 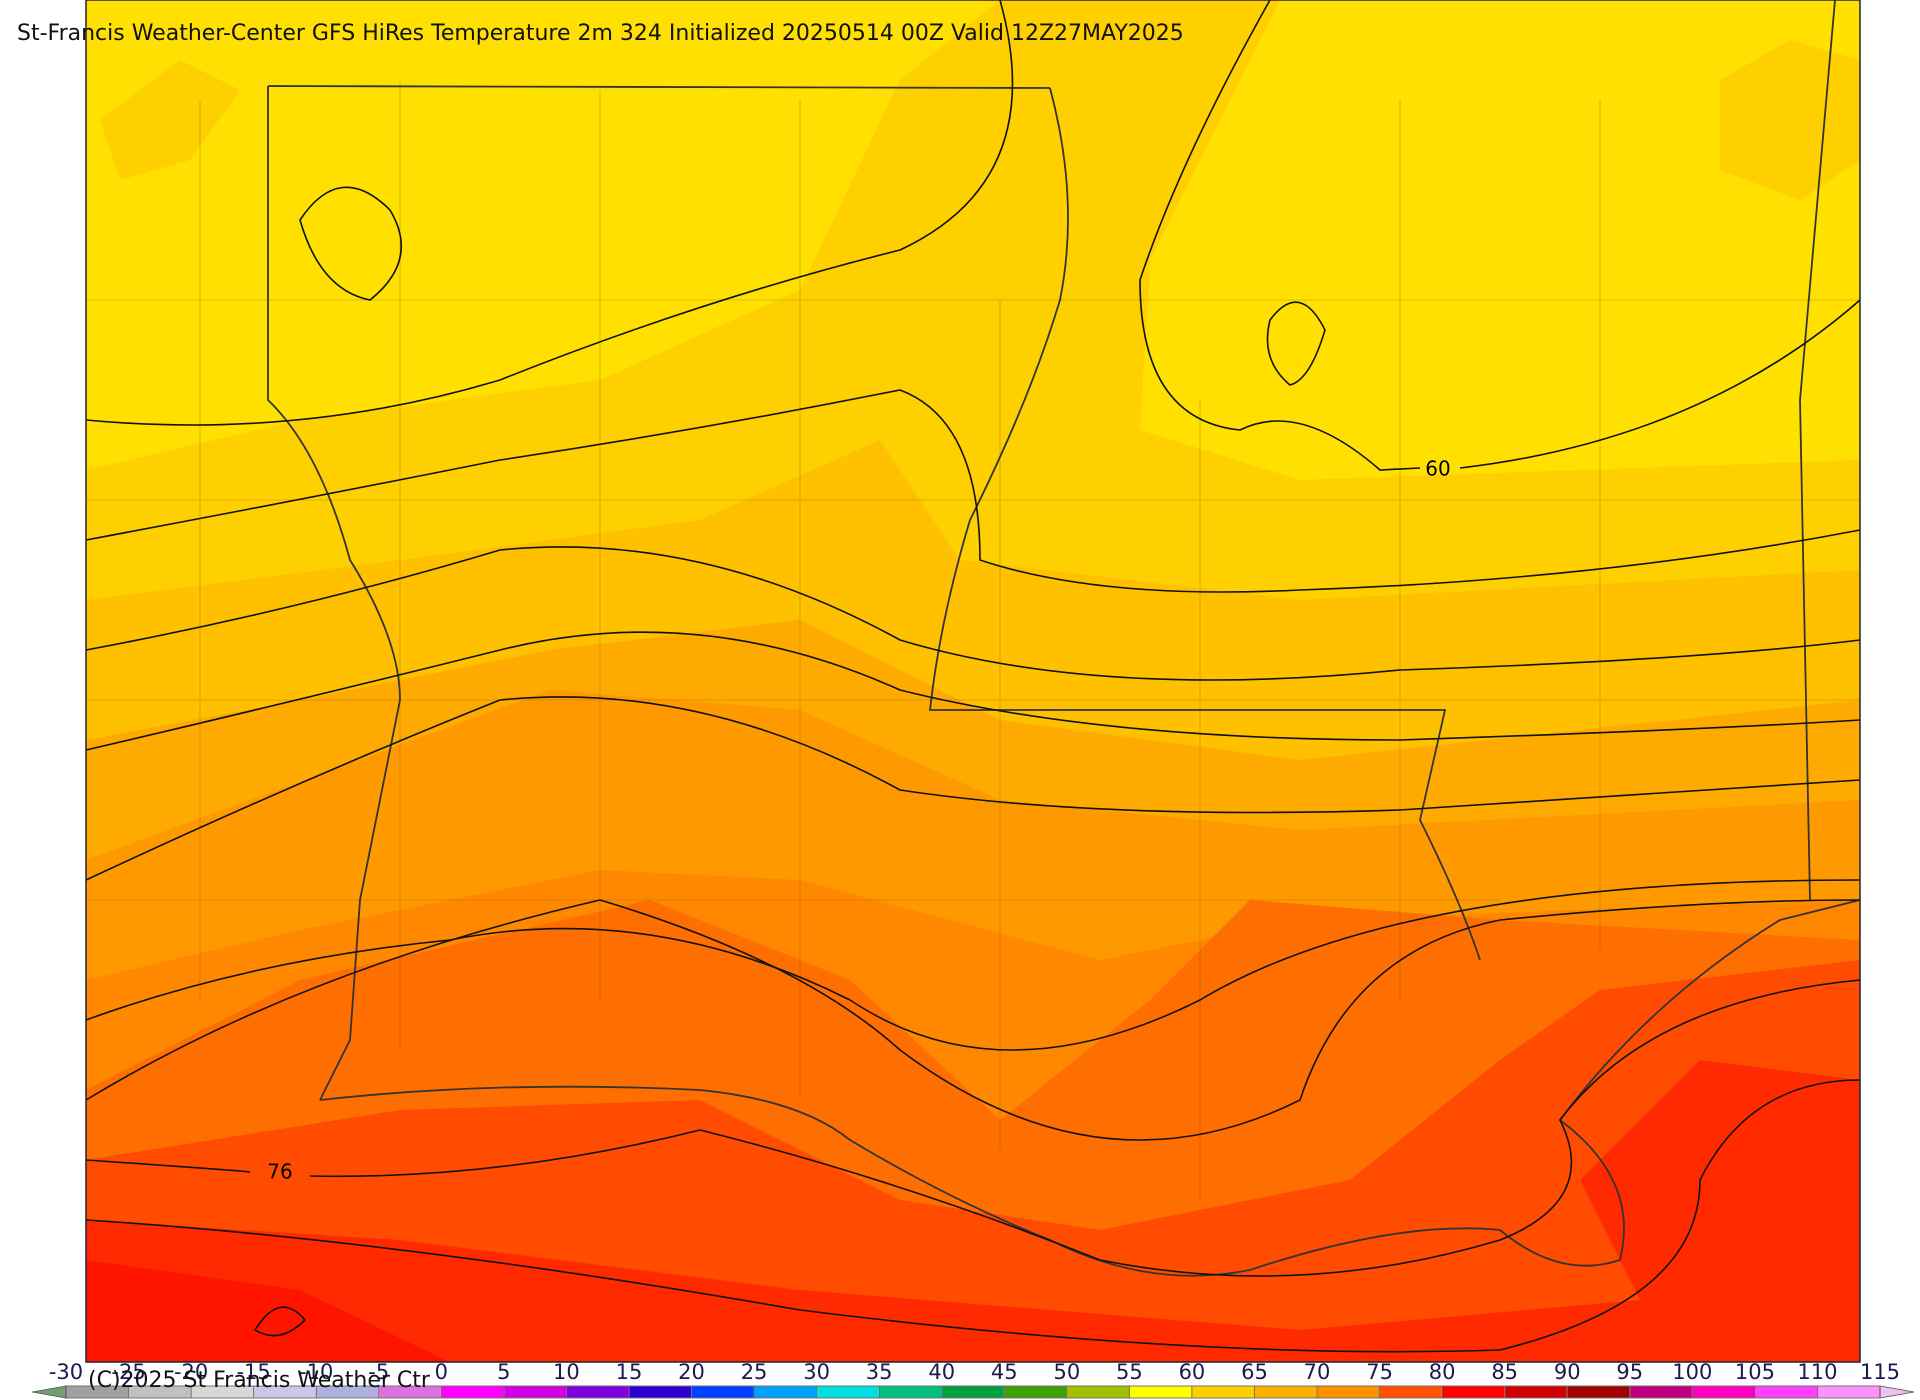 What do you see at coordinates (941, 1372) in the screenshot?
I see `colorbar-tick-label: 40` at bounding box center [941, 1372].